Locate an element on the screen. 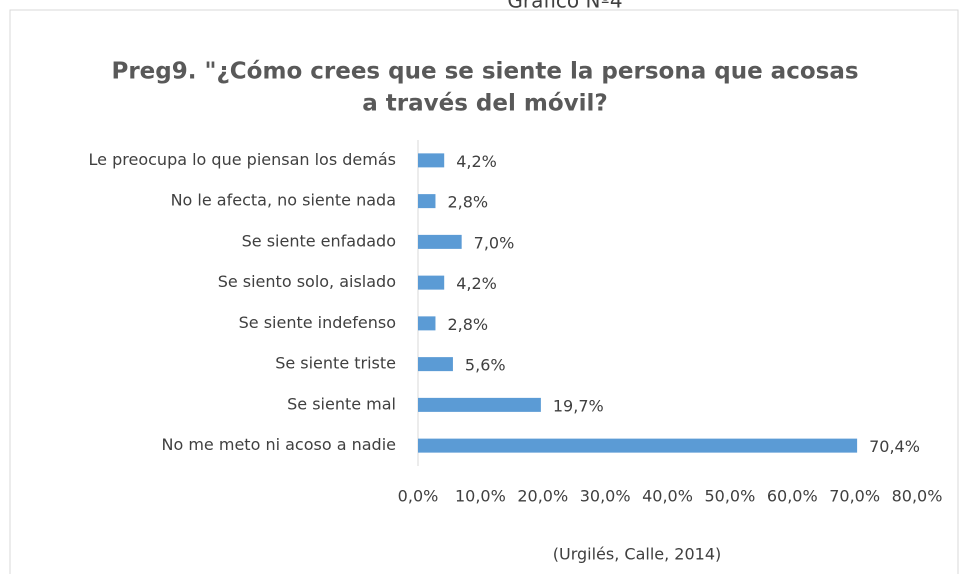  y-tick-label: Se siente indefenso is located at coordinates (317, 322).